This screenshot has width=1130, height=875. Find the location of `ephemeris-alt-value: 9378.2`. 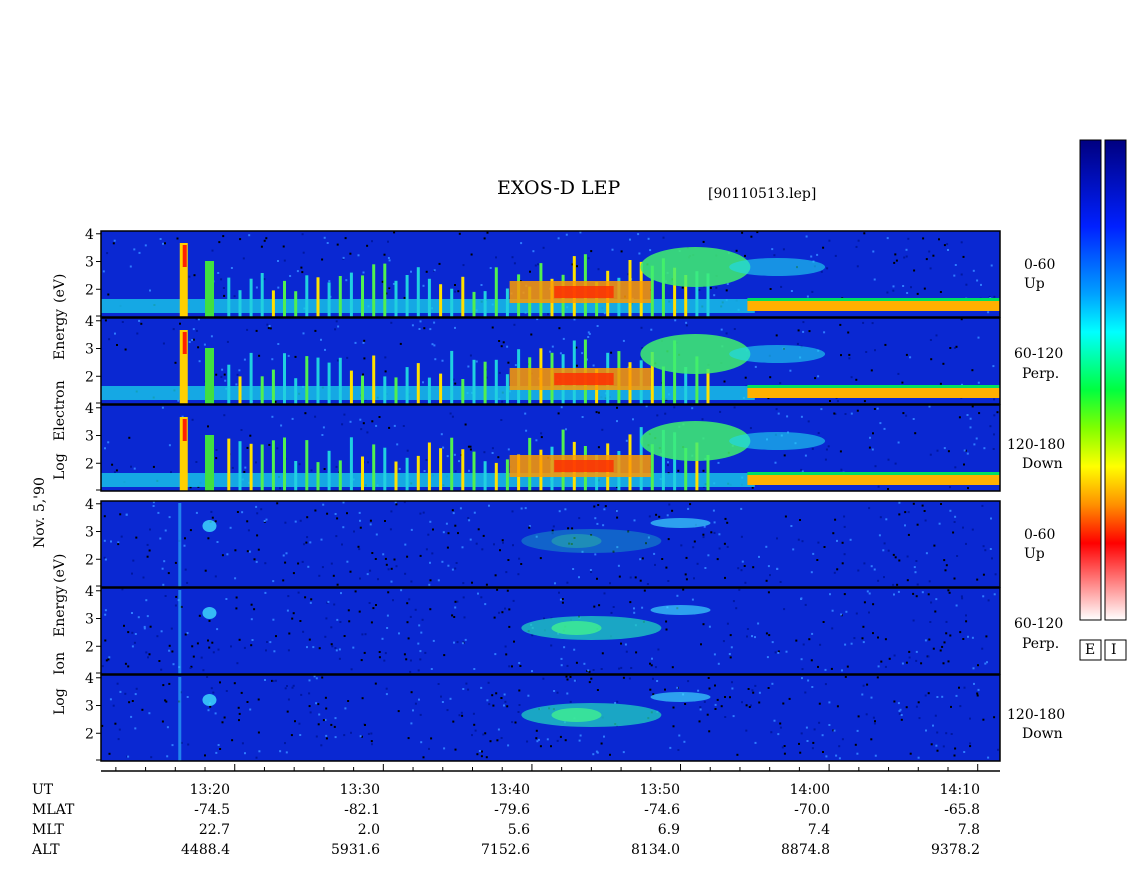

ephemeris-alt-value: 9378.2 is located at coordinates (955, 850).